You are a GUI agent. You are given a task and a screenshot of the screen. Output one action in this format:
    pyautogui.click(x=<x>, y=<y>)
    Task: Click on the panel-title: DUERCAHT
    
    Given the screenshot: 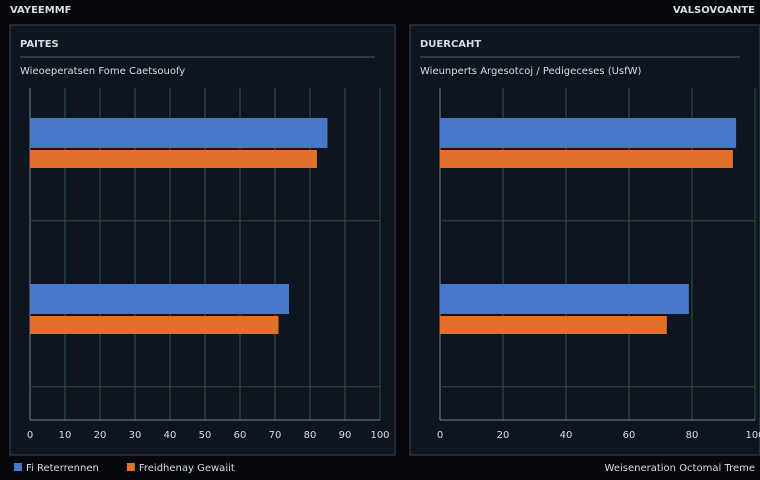 What is the action you would take?
    pyautogui.click(x=450, y=44)
    